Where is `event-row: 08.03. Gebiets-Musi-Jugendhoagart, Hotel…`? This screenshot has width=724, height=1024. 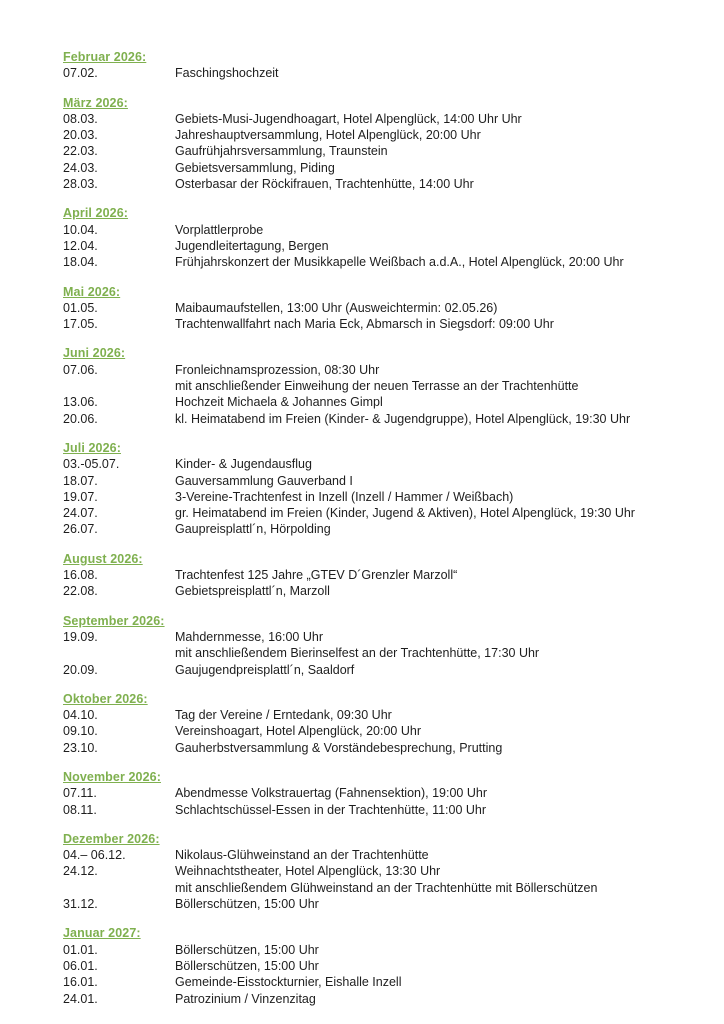 event-row: 08.03. Gebiets-Musi-Jugendhoagart, Hotel… is located at coordinates (383, 119).